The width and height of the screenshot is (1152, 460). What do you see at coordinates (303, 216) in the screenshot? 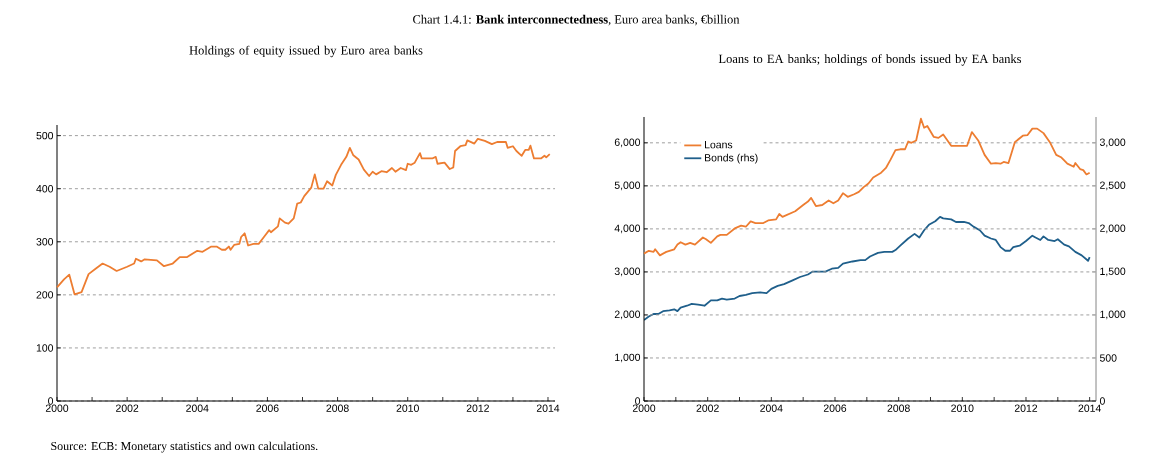
I see `line-series` at bounding box center [303, 216].